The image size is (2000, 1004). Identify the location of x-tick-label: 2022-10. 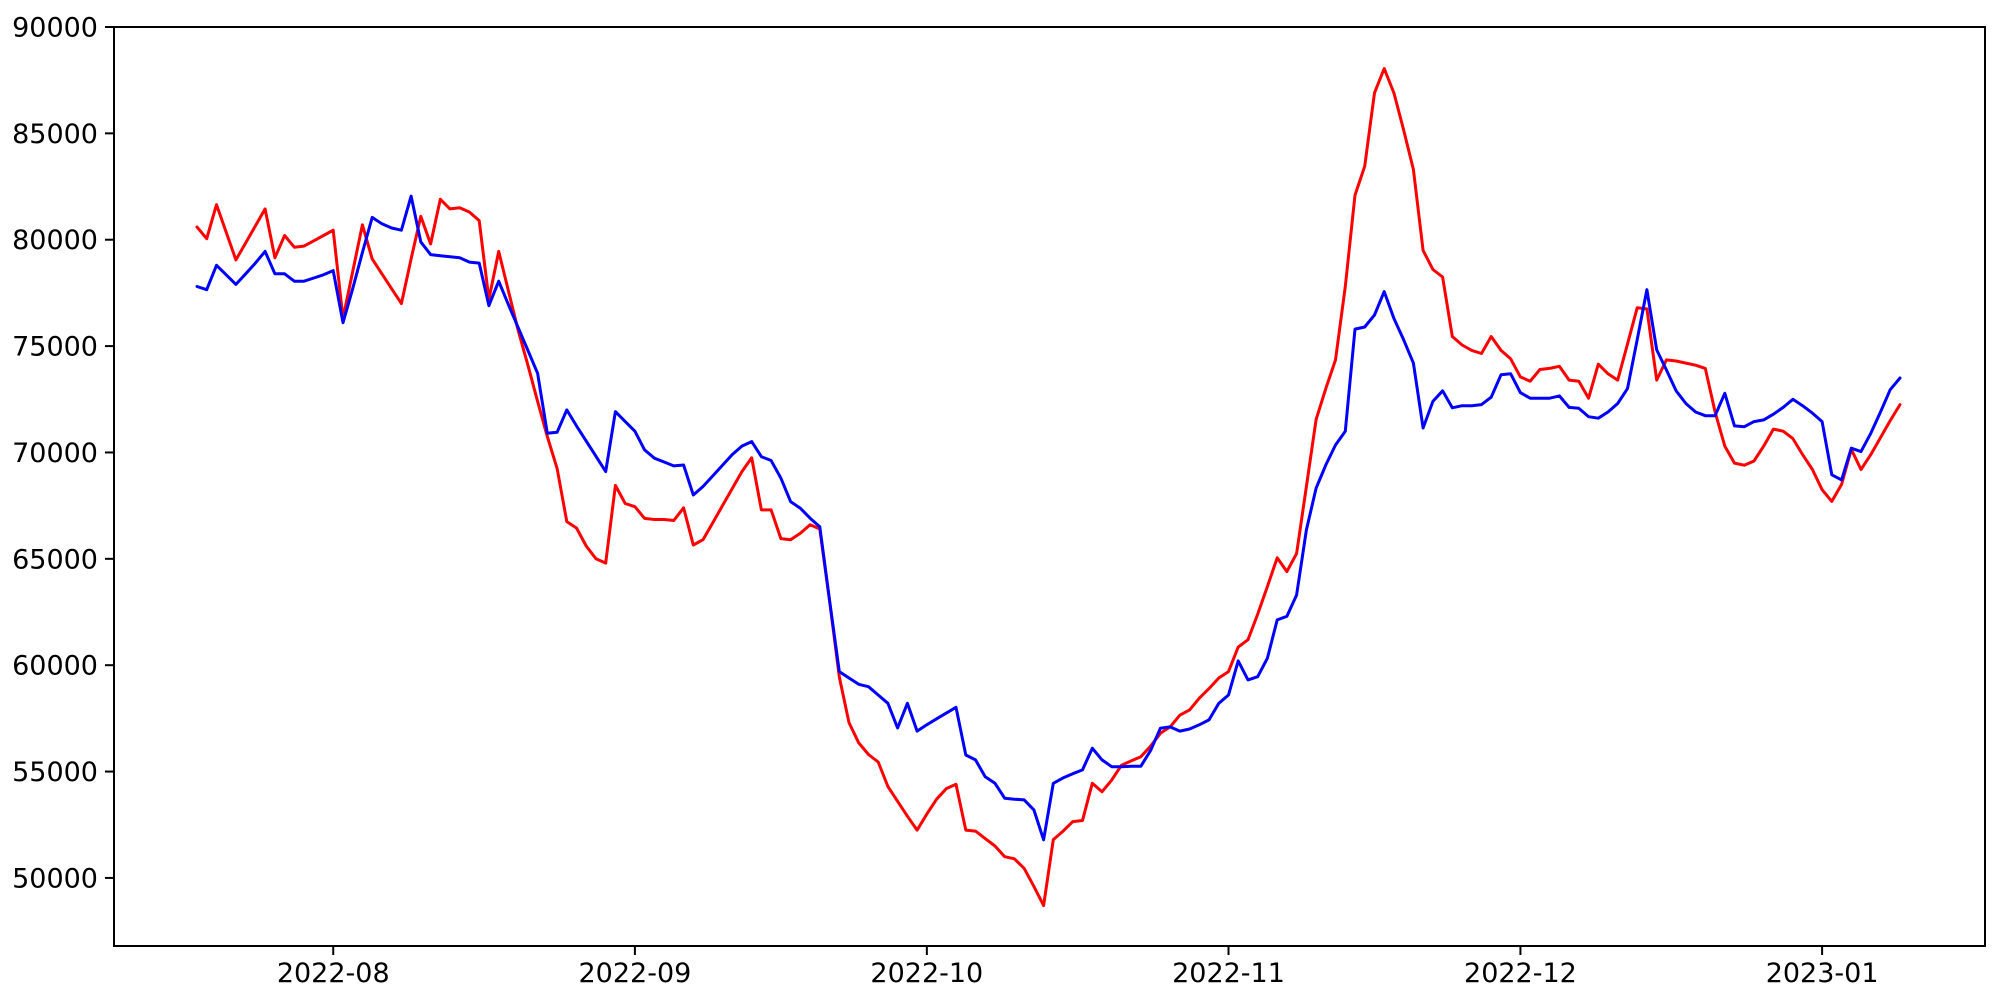
(926, 973).